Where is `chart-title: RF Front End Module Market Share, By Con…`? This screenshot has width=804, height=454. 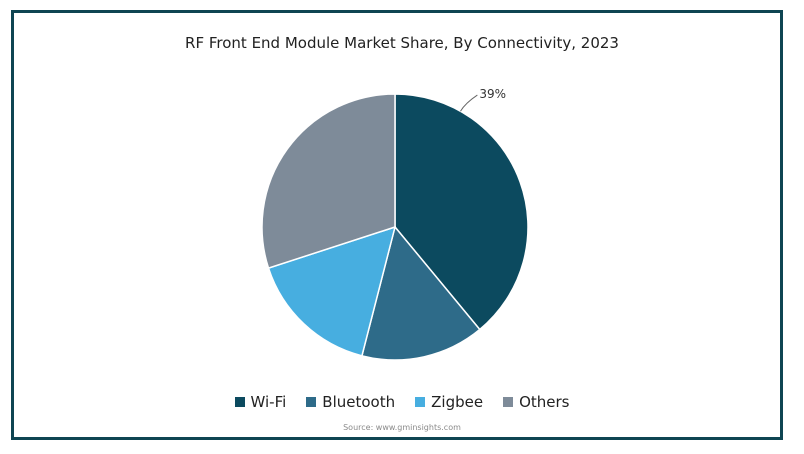
chart-title: RF Front End Module Market Share, By Con… is located at coordinates (402, 43).